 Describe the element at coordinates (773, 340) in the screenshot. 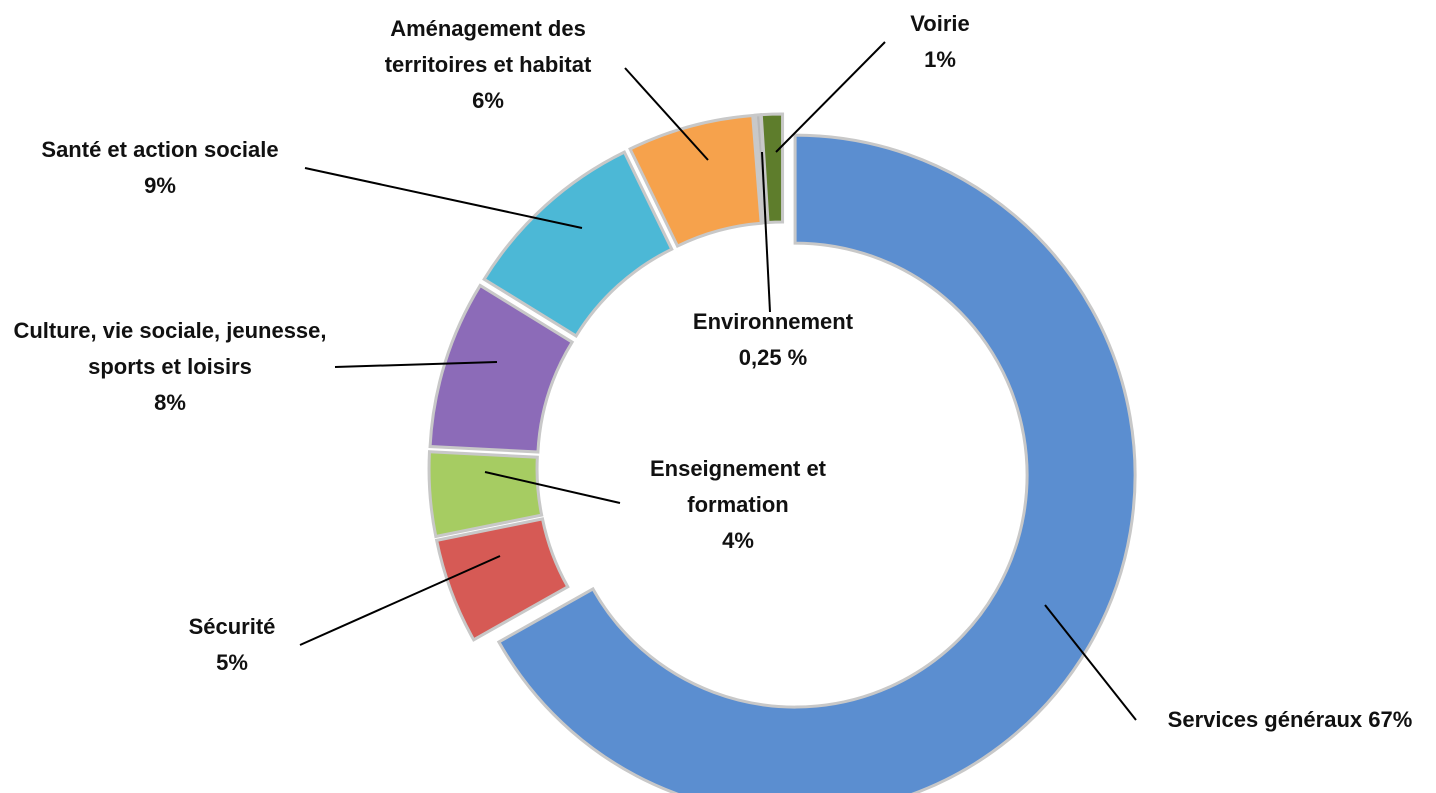

I see `slice-label: Environnement 0,25 %` at that location.